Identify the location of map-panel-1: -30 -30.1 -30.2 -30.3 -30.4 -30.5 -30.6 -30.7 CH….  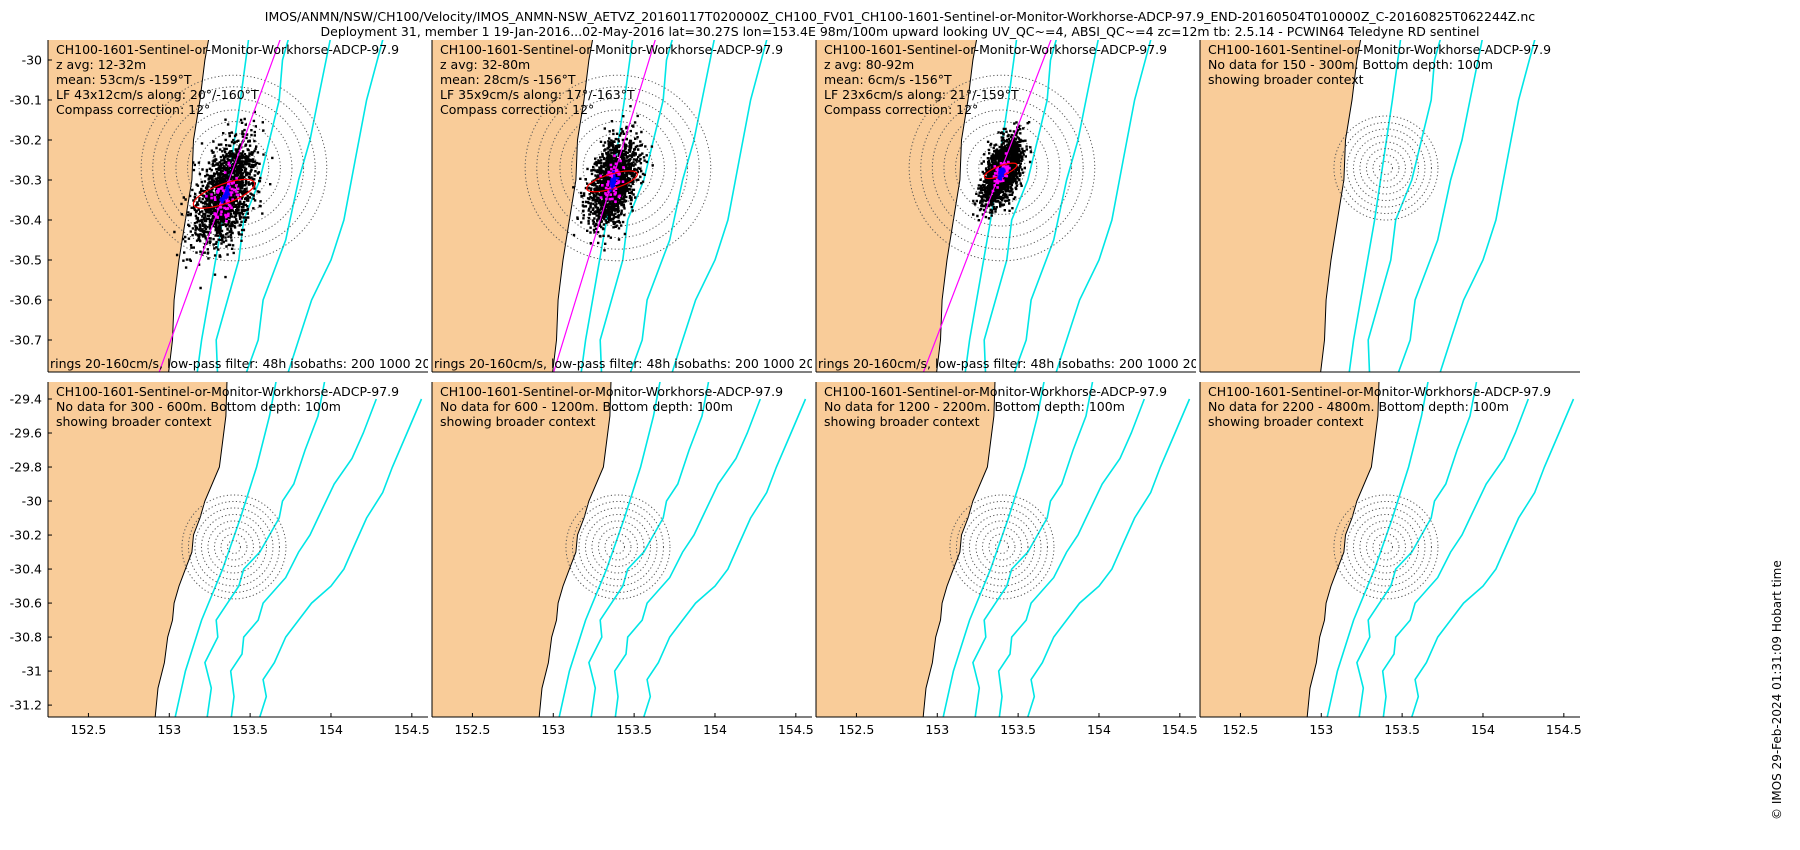
(246, 206).